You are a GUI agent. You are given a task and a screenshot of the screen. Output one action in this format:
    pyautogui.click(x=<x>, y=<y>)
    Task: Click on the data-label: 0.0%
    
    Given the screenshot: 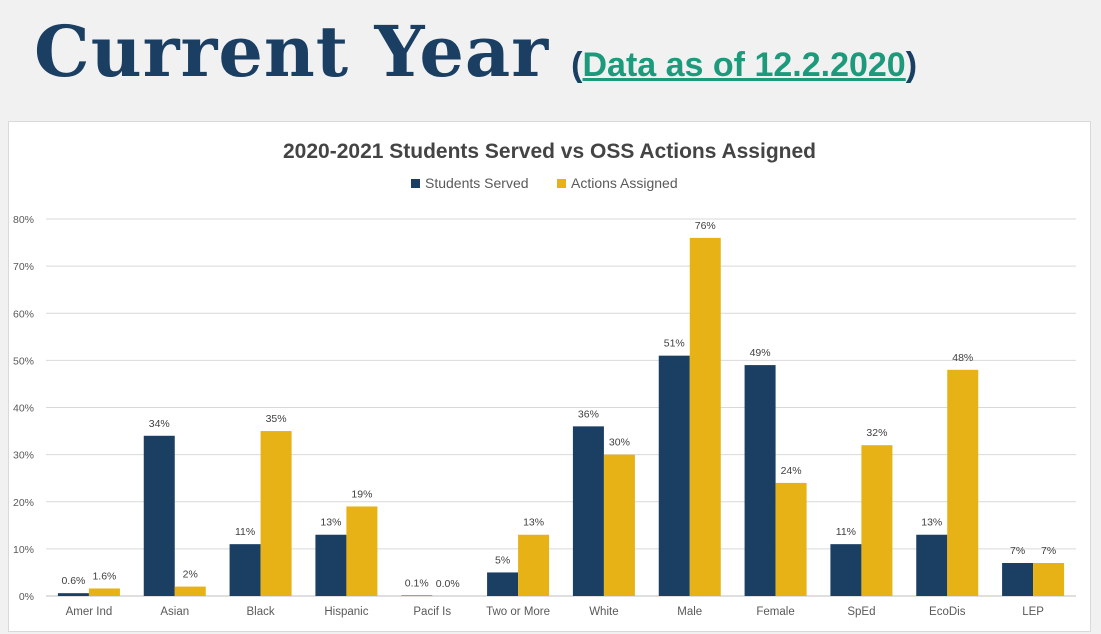 What is the action you would take?
    pyautogui.click(x=448, y=584)
    